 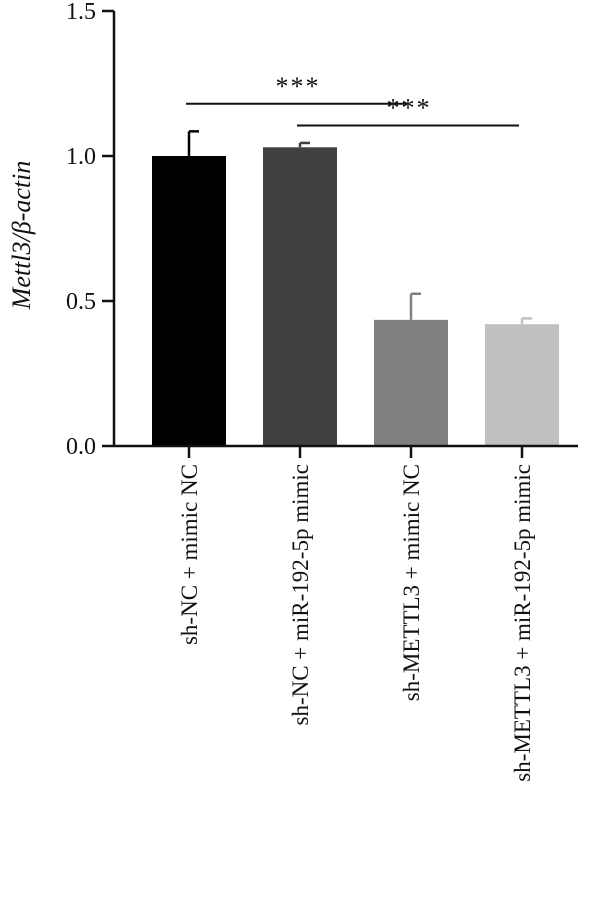 I want to click on x-tick-label: sh-METTL3 + miR-192-5p mimic, so click(x=522, y=623).